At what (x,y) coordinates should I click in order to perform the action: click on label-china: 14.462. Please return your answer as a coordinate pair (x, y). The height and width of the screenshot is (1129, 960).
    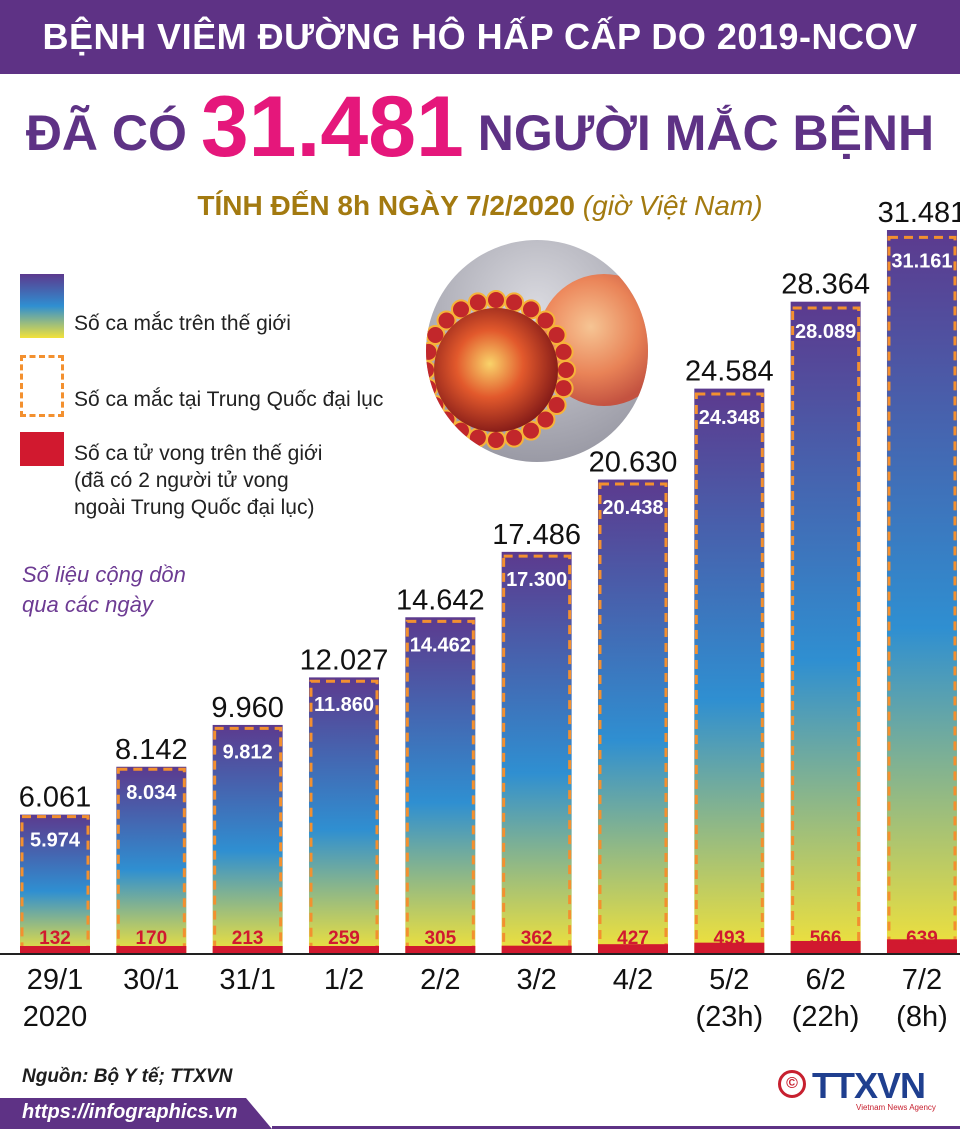
    Looking at the image, I should click on (440, 645).